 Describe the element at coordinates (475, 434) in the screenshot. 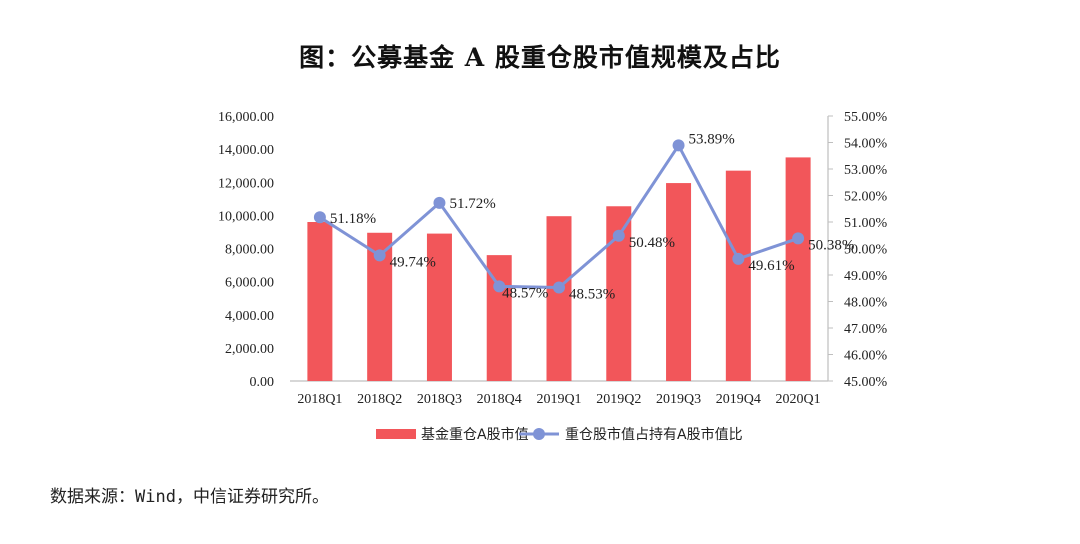

I see `legend-bar-label: 基金重仓A股市值` at that location.